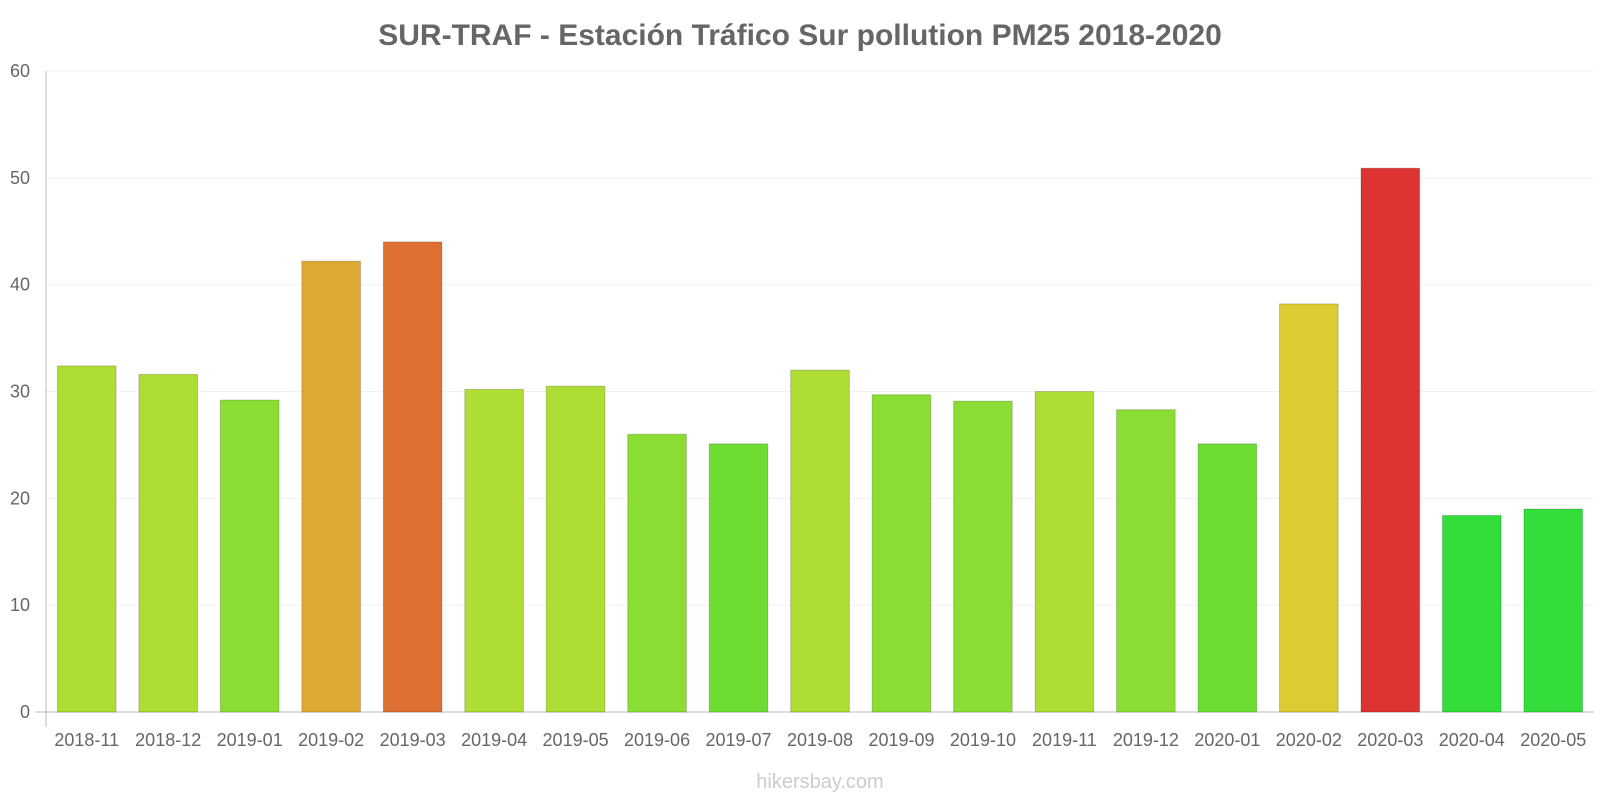 The height and width of the screenshot is (805, 1600). I want to click on x-tick-label: 2018-11, so click(86, 740).